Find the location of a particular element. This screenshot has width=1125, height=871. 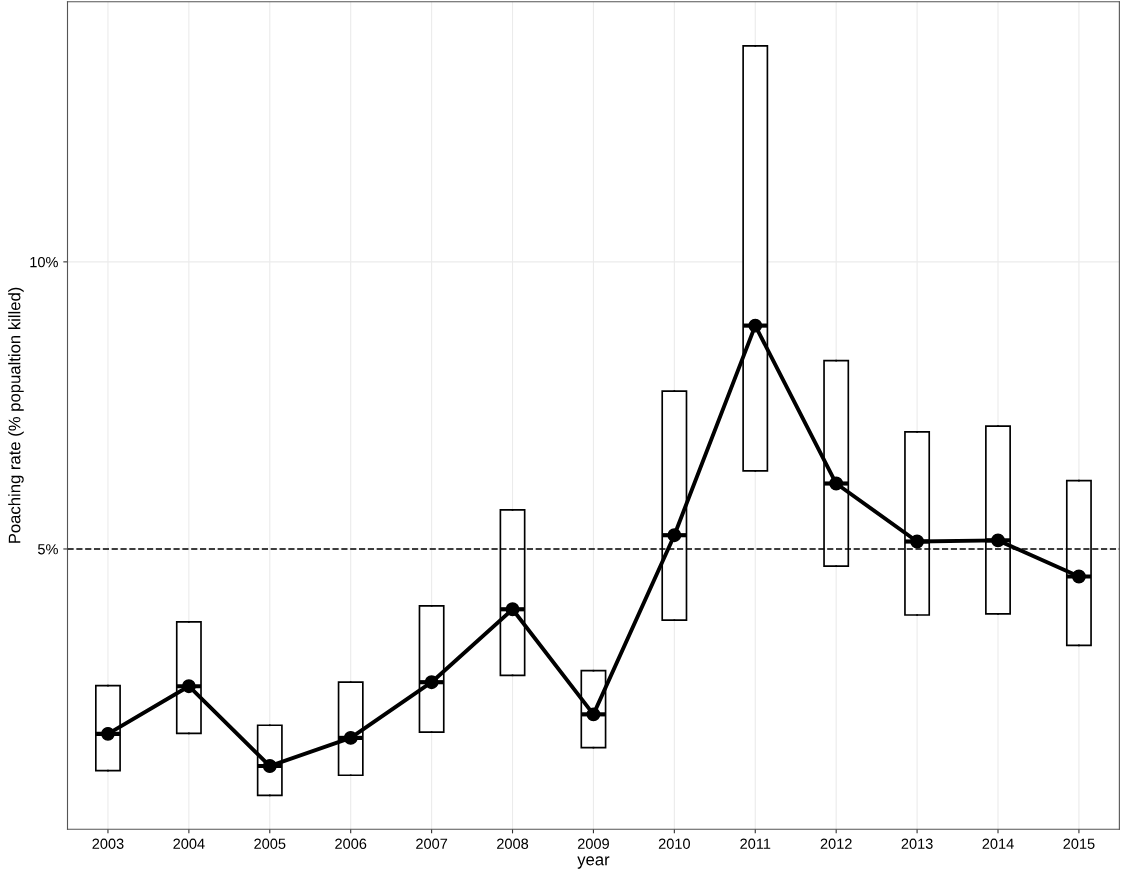

x-tick-label: 2003 is located at coordinates (108, 843).